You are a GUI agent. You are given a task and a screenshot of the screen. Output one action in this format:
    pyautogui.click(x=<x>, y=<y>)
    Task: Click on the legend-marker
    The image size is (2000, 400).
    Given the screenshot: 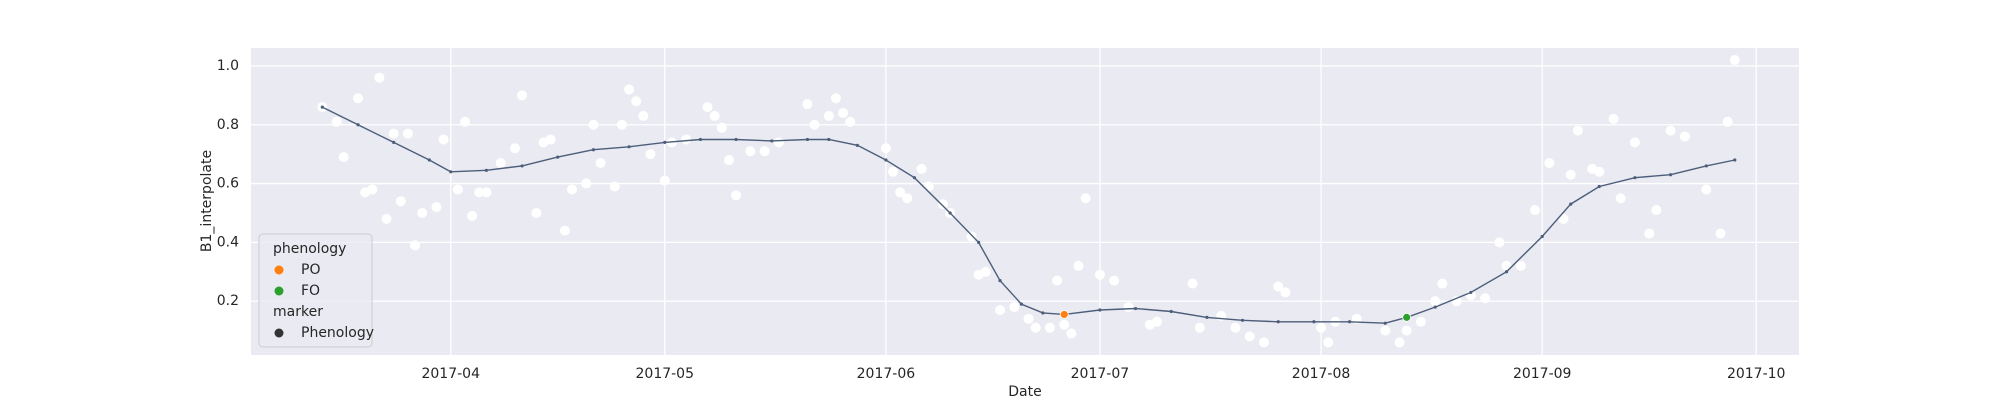 What is the action you would take?
    pyautogui.click(x=279, y=270)
    